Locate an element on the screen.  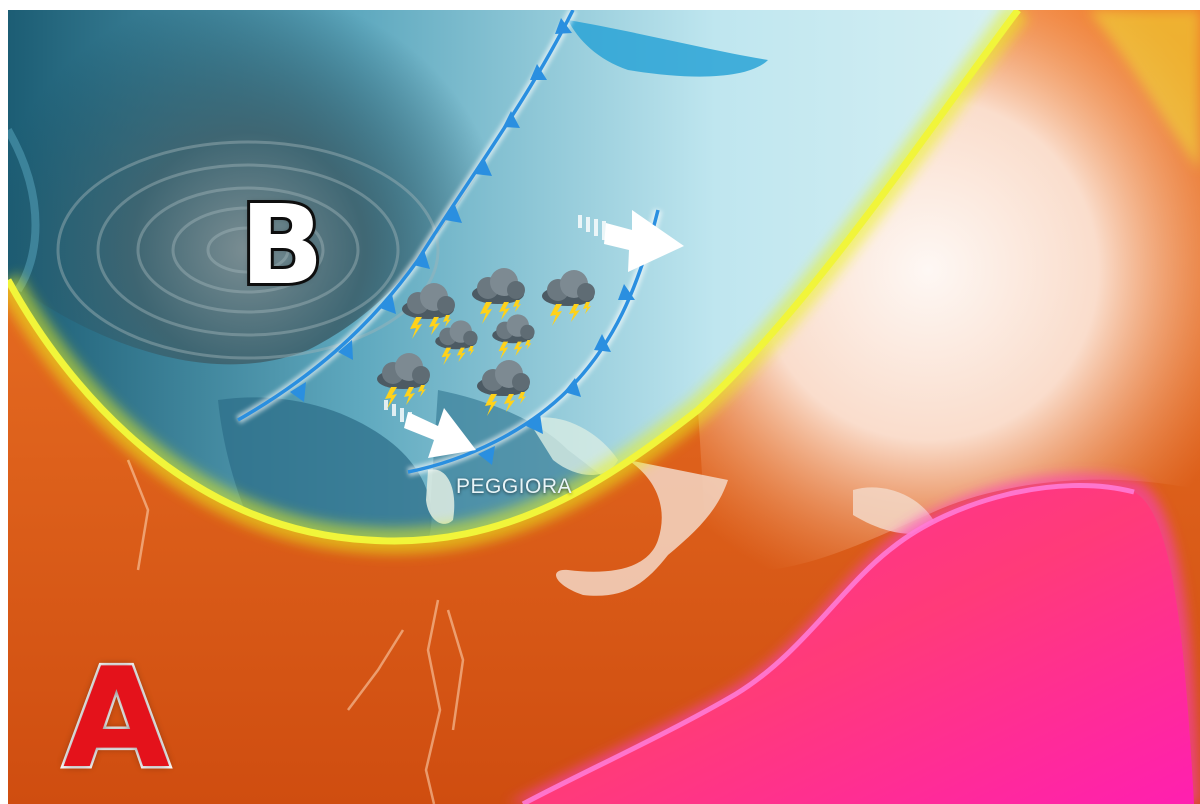
low-pressure-label: B is located at coordinates (282, 245).